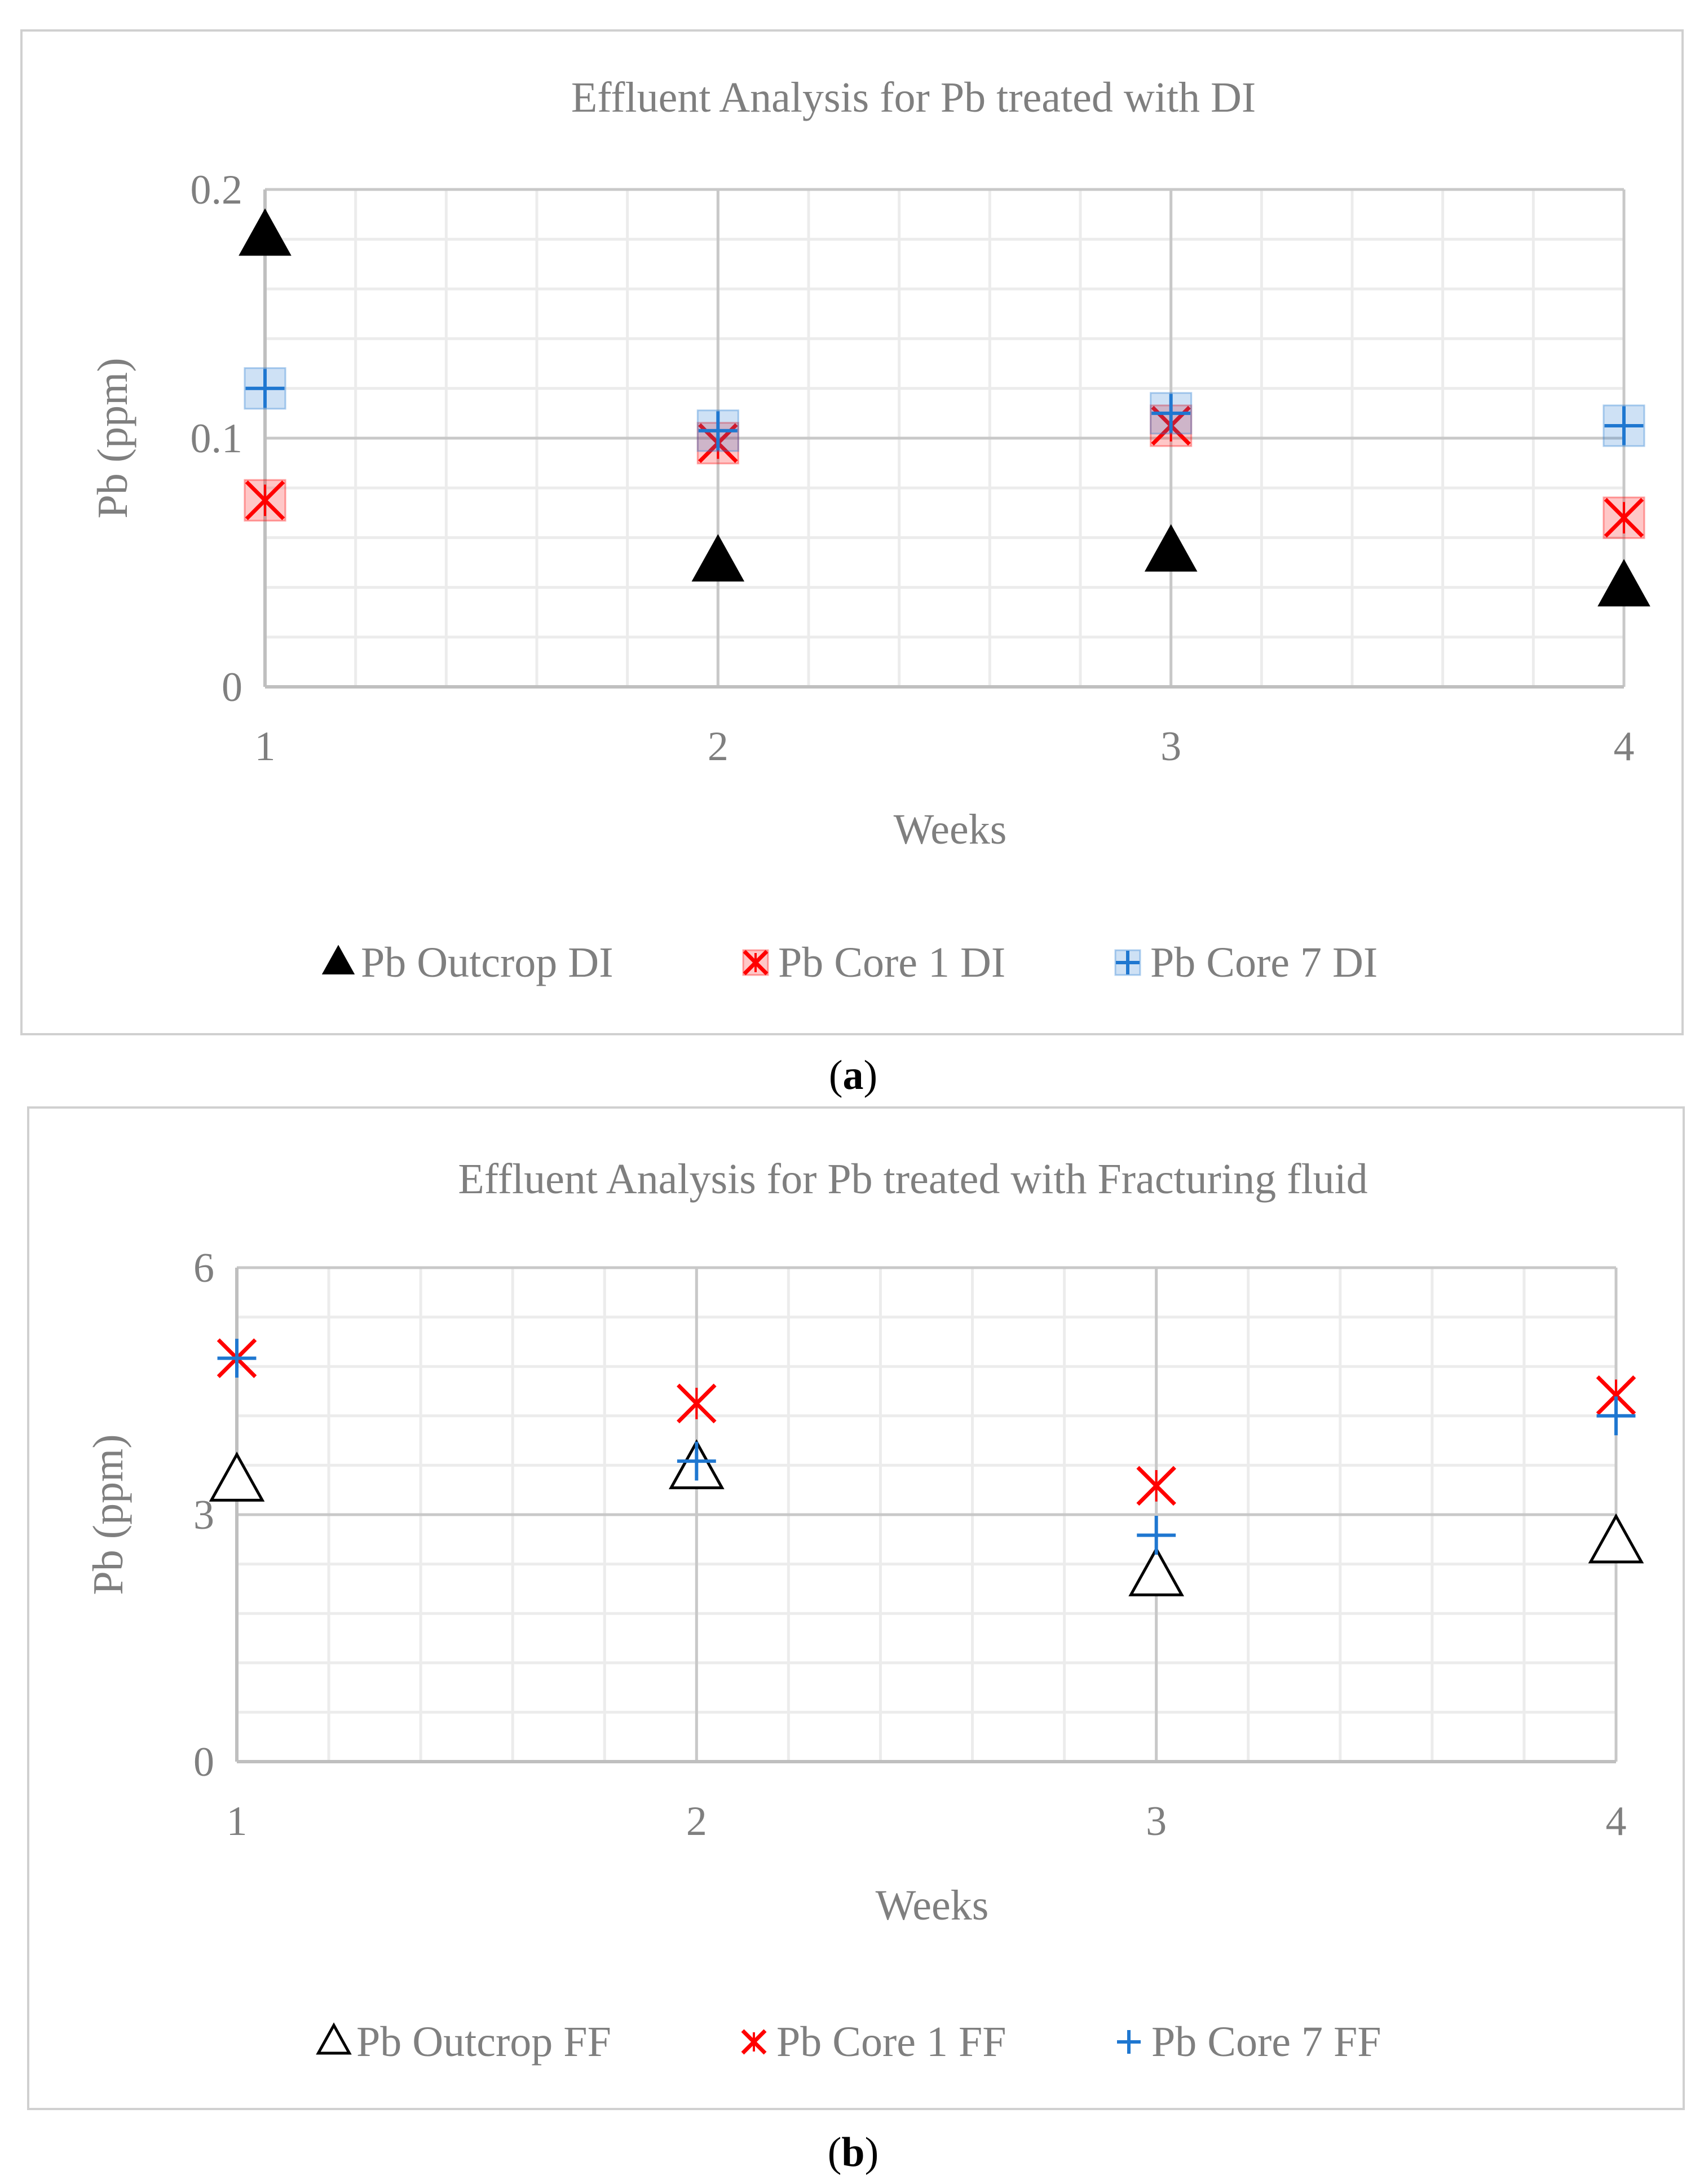  What do you see at coordinates (217, 190) in the screenshot?
I see `y-tick-label: 0.2` at bounding box center [217, 190].